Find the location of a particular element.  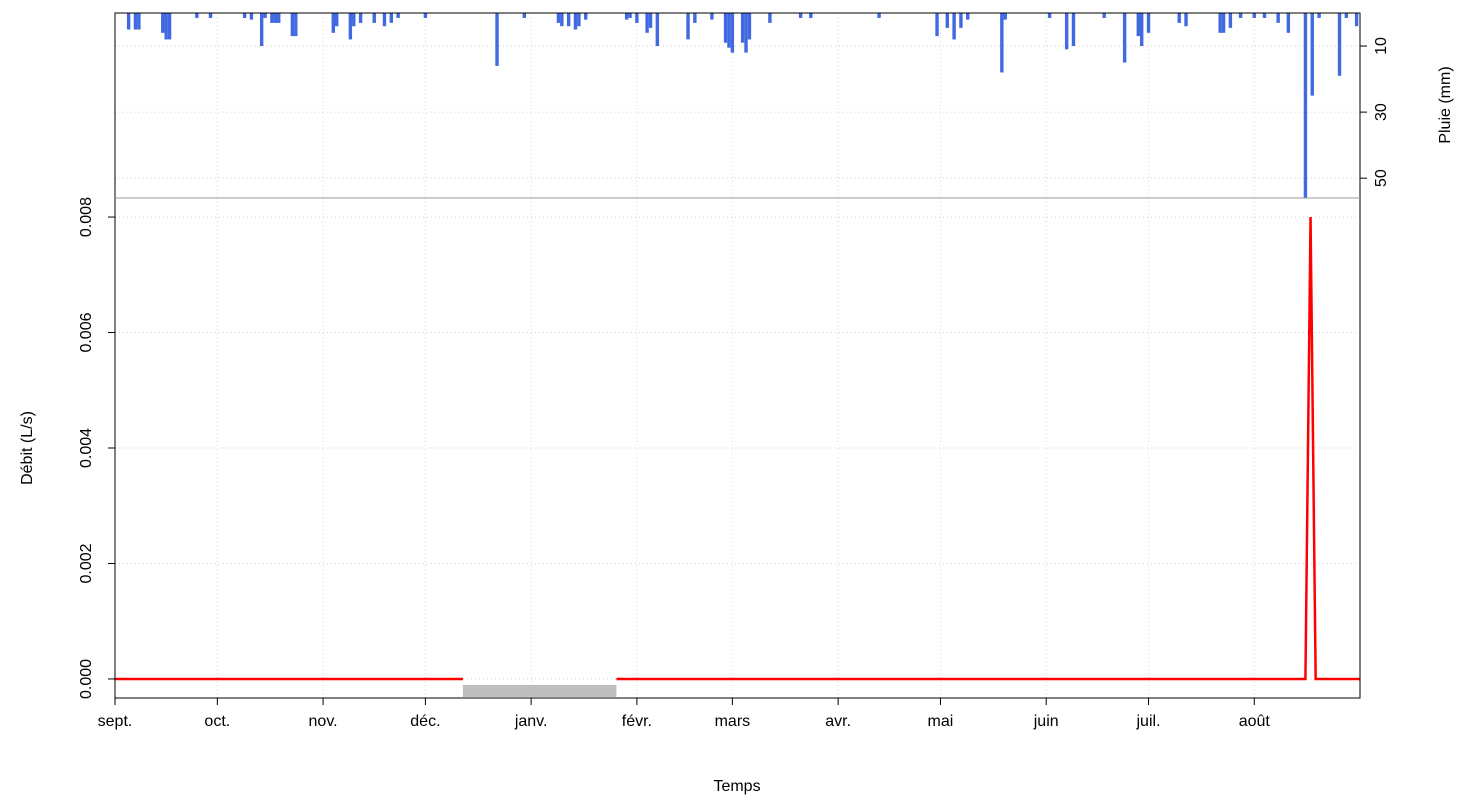

x-tick-label: juin is located at coordinates (1046, 721).